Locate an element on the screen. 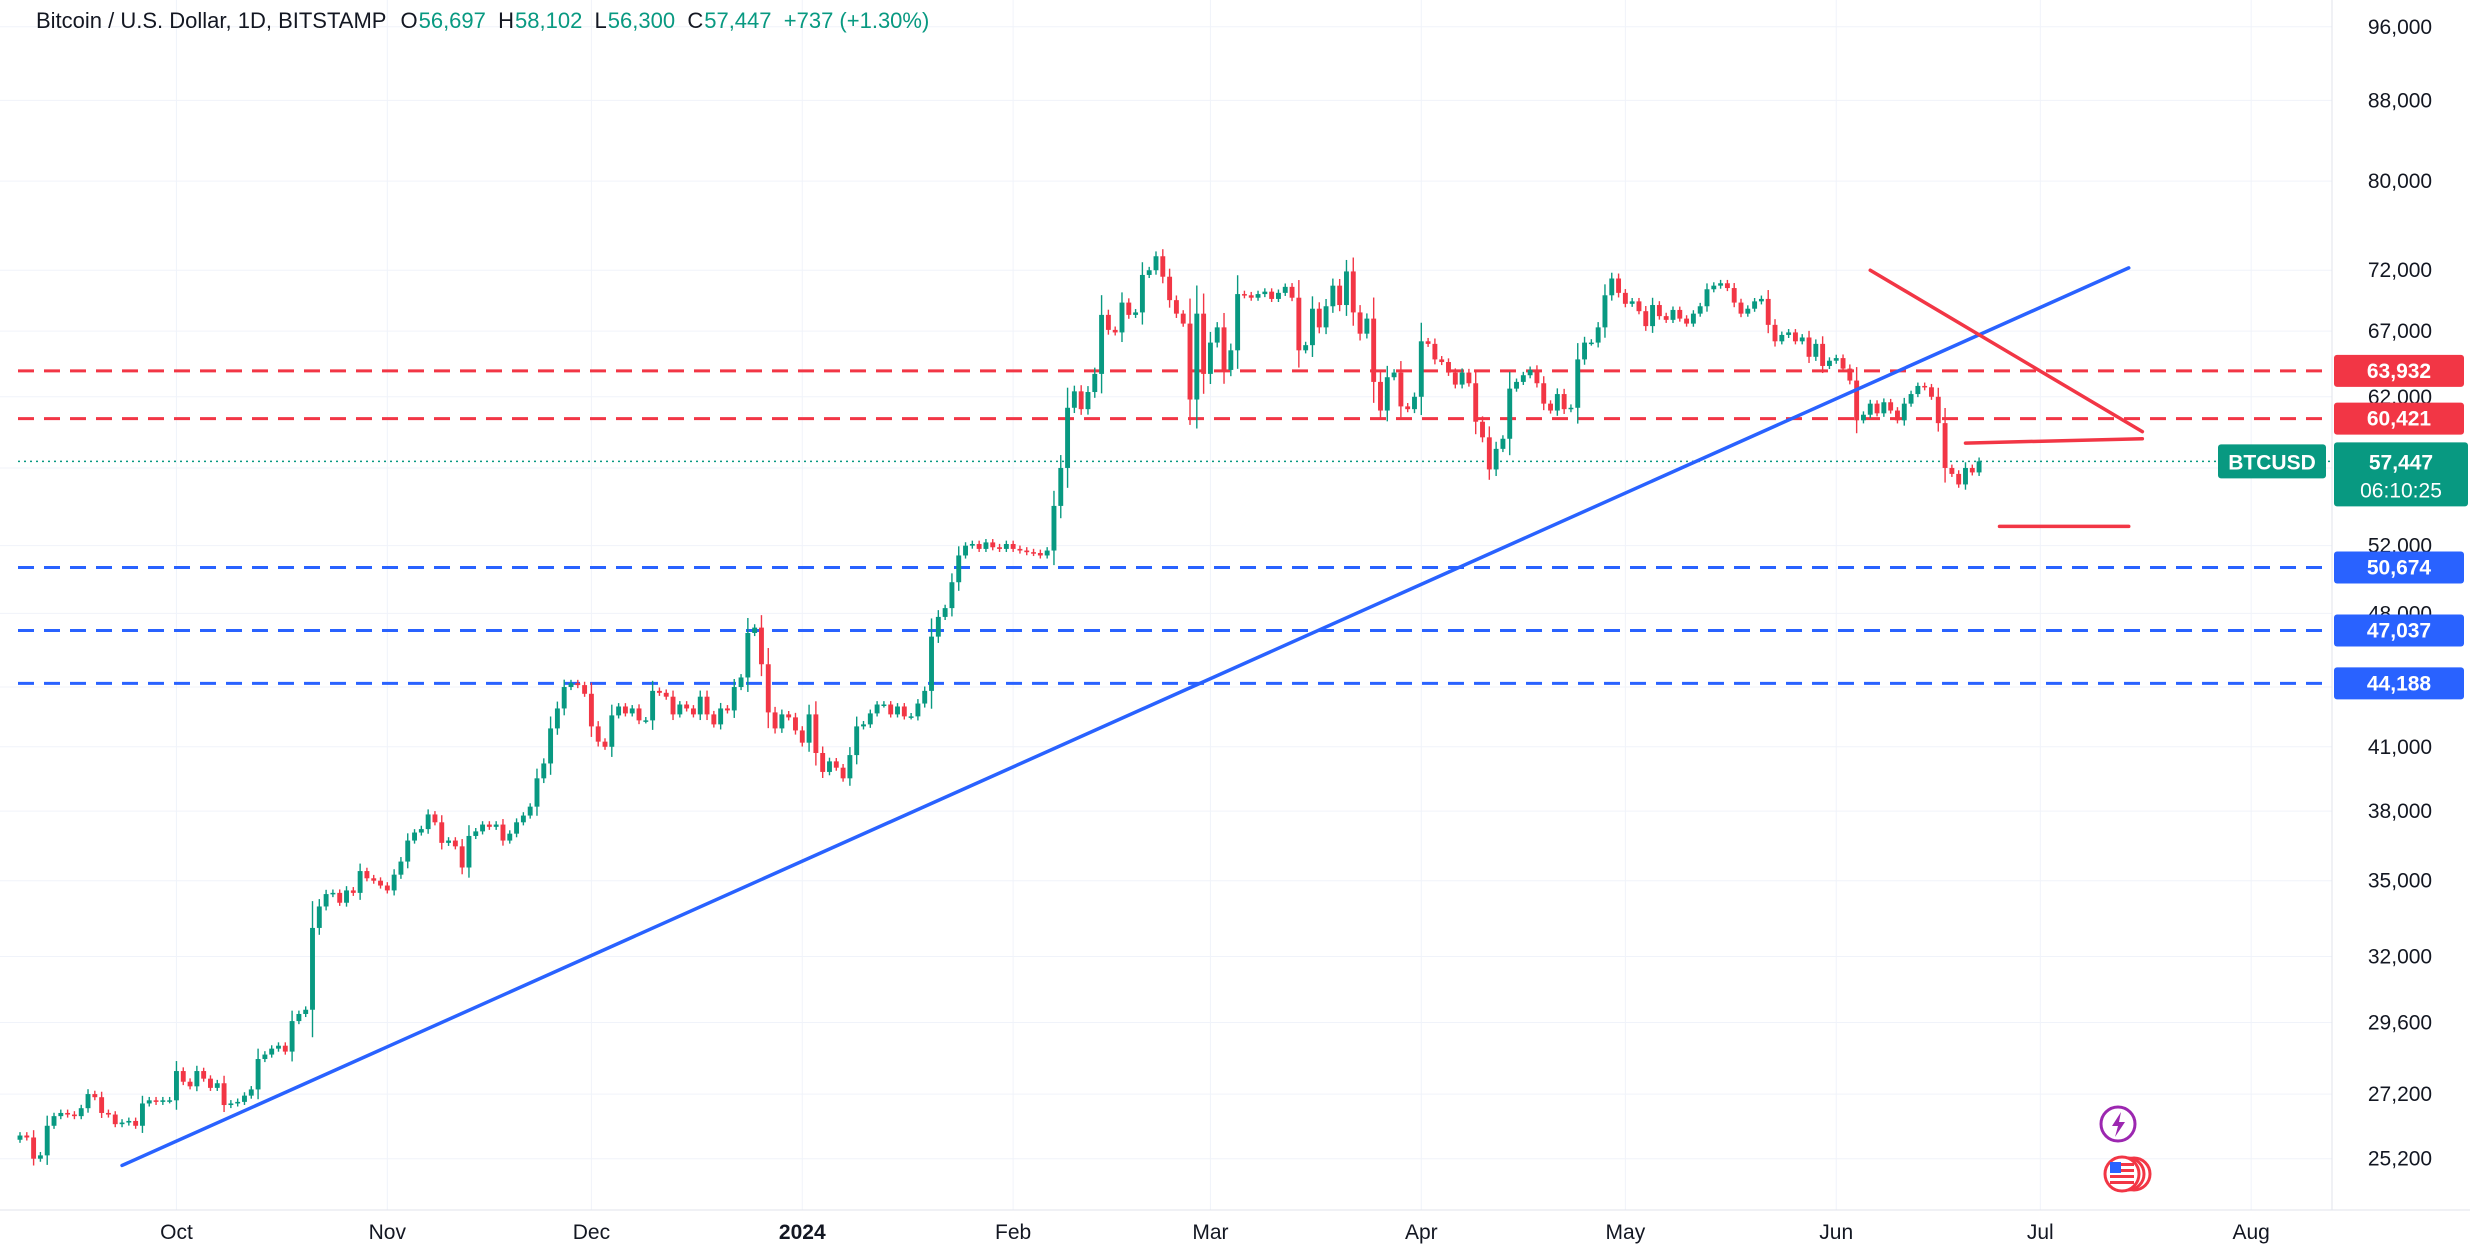 The image size is (2470, 1254). time-axis: Oct Nov Dec 2024 Feb Mar Apr May Jun Jul Aug is located at coordinates (1215, 1232).